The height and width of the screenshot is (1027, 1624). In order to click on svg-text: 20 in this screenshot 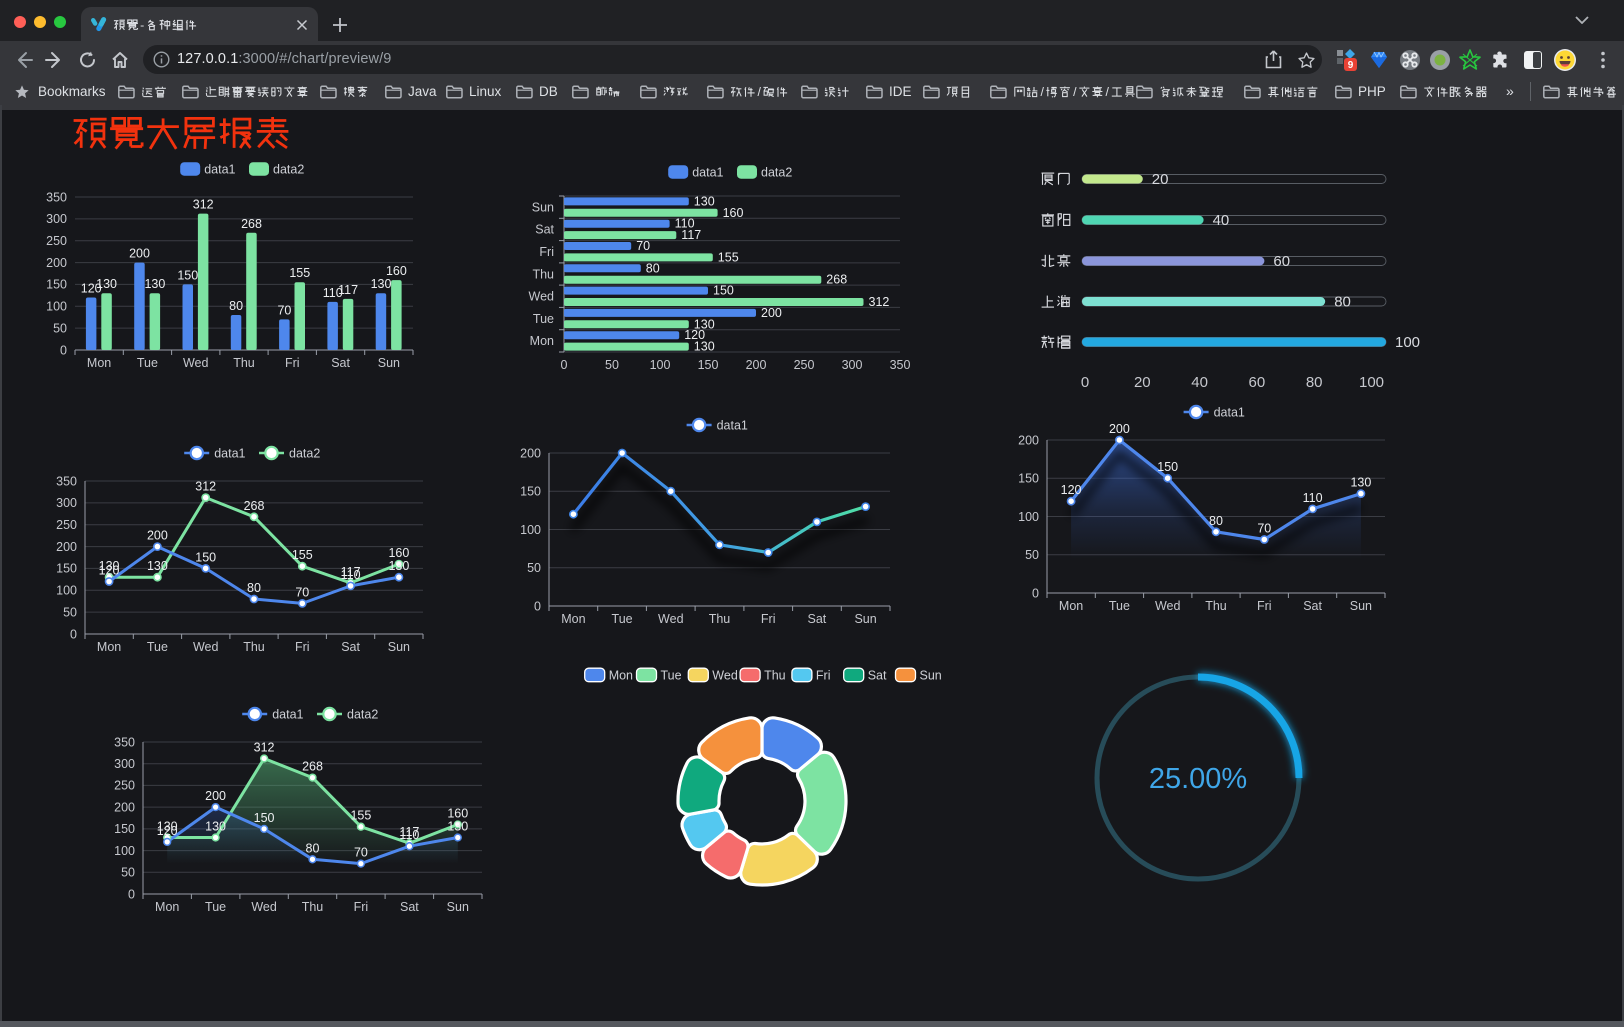, I will do `click(1142, 382)`.